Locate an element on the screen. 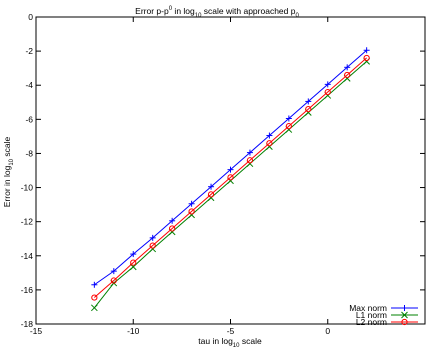 Image resolution: width=426 pixels, height=350 pixels. y-tick-label: -4 is located at coordinates (29, 85).